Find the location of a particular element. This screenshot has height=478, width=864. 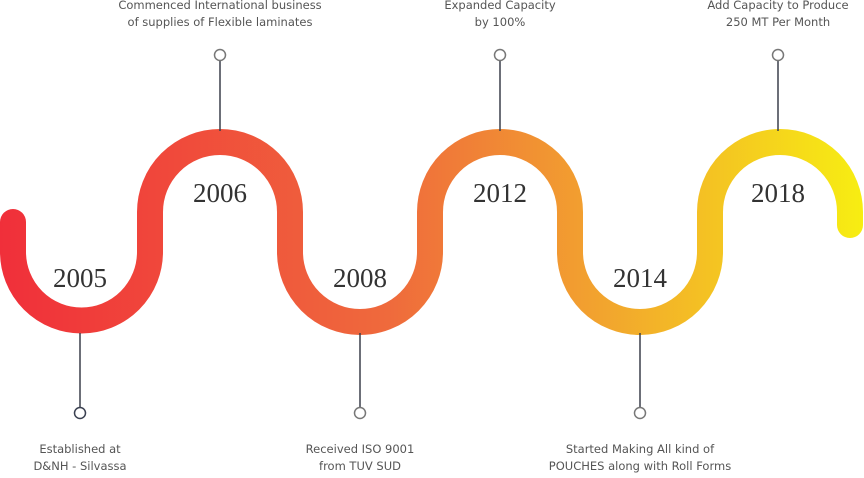

milestone-text: from TUV SUD is located at coordinates (360, 466).